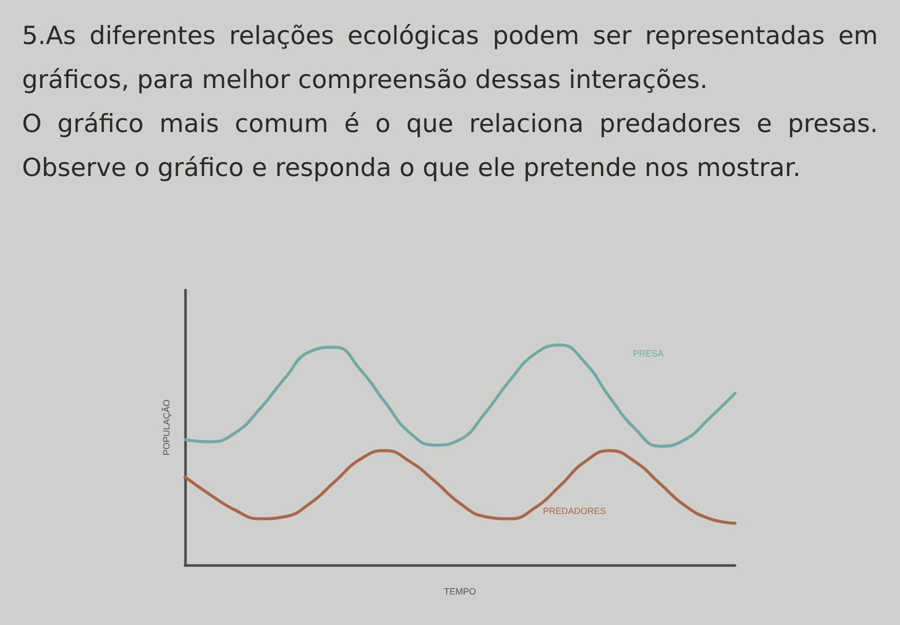 Image resolution: width=900 pixels, height=625 pixels. Describe the element at coordinates (648, 353) in the screenshot. I see `text: PRESA` at that location.